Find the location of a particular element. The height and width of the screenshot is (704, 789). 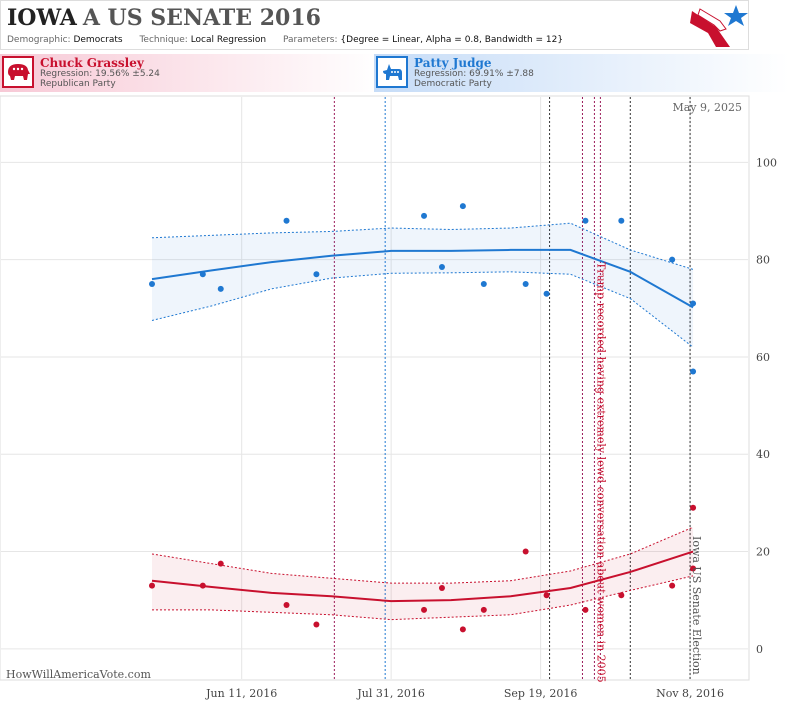

candidate-name: Patty Judge is located at coordinates (453, 63).